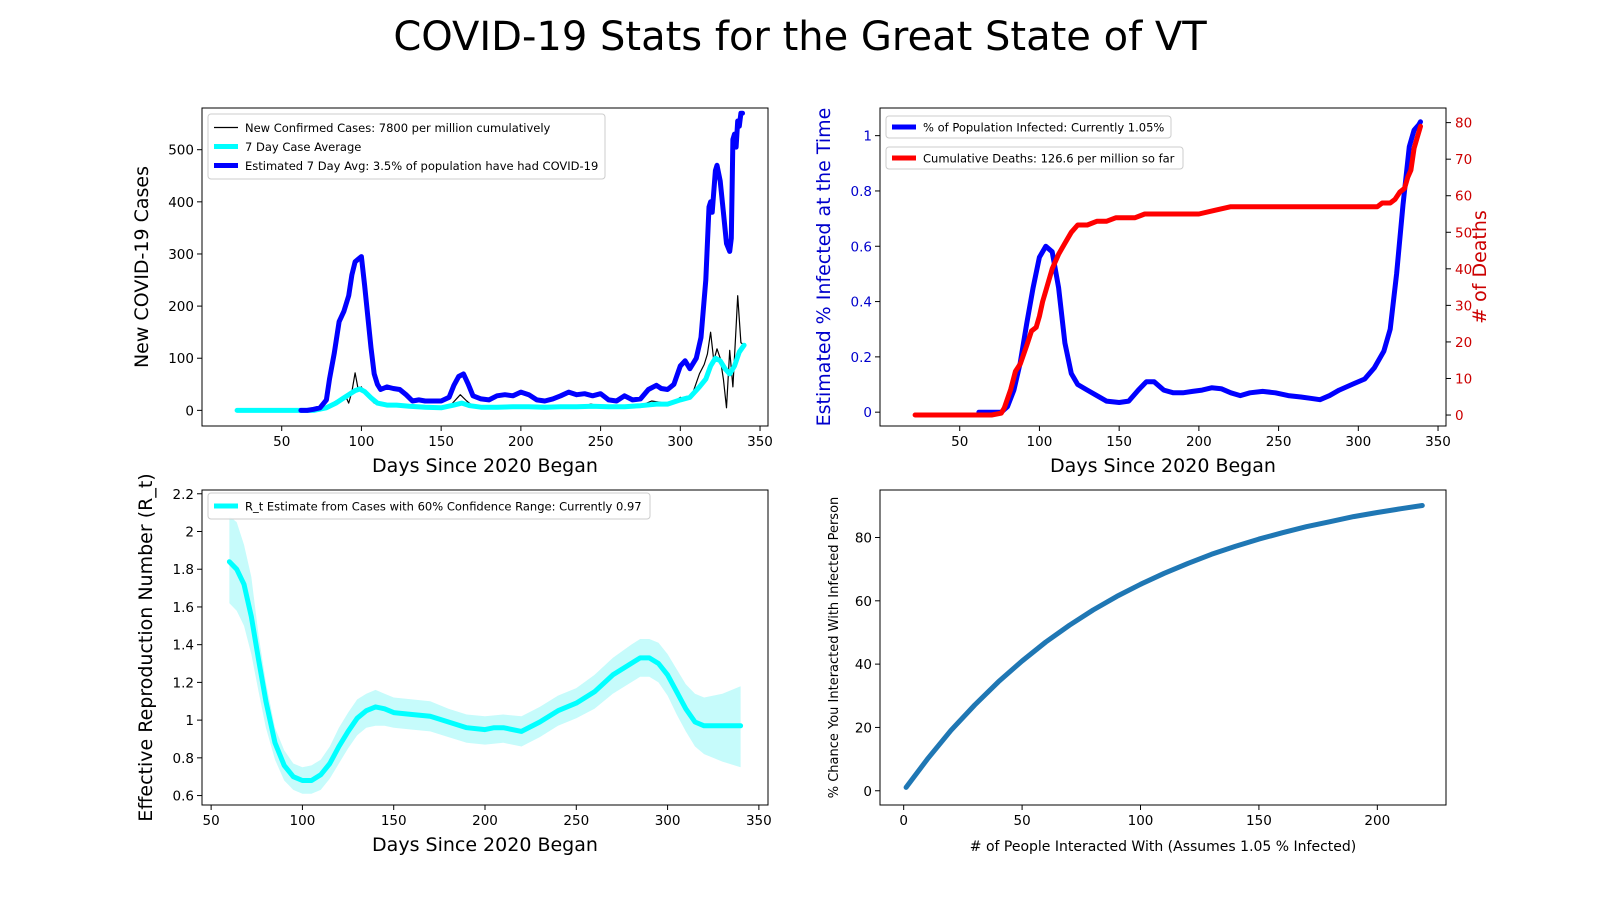 The image size is (1600, 900). I want to click on y-right-tick-label: 30, so click(1463, 306).